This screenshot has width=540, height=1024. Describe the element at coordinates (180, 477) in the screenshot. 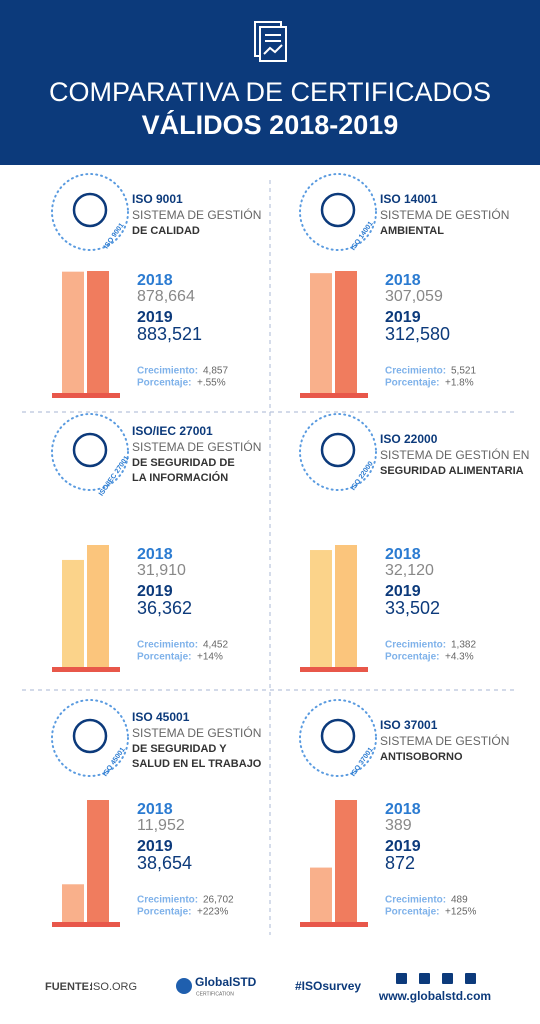

I see `panel-subtitle-bold: LA INFORMACIÓN` at that location.